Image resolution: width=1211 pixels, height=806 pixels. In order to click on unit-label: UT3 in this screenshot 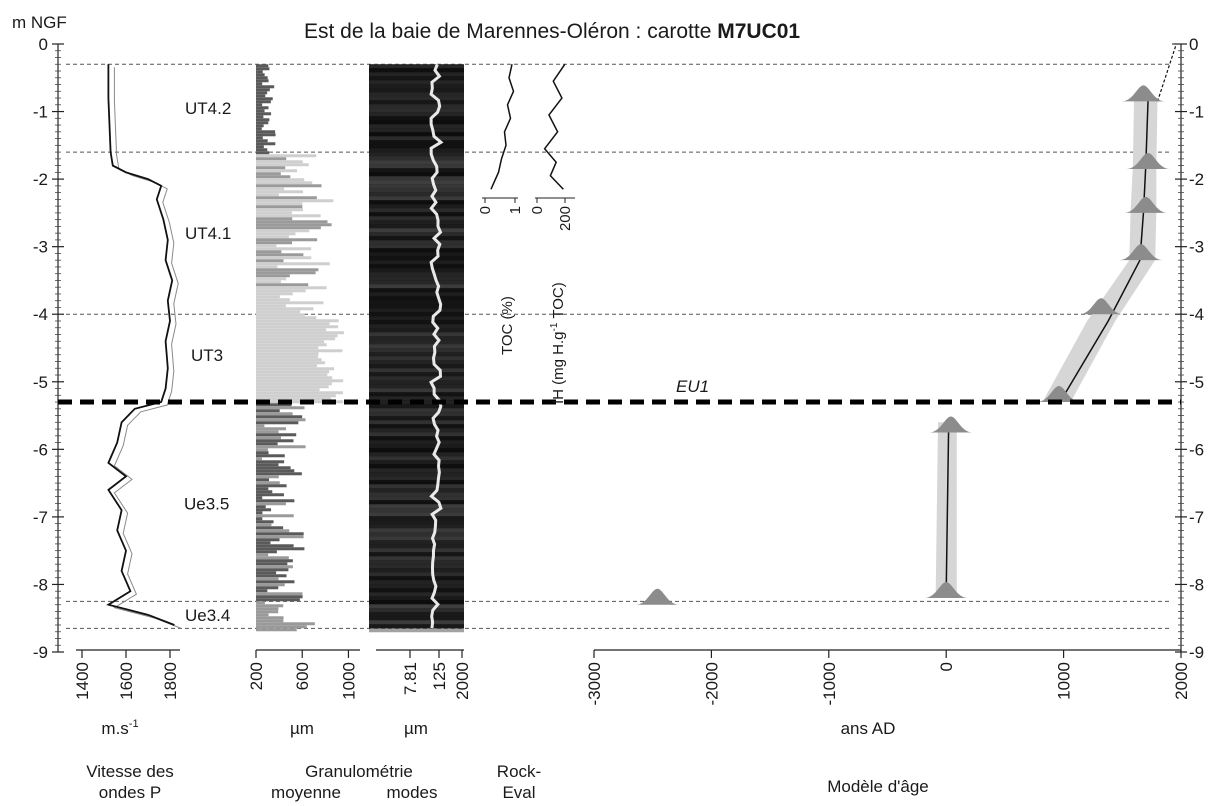, I will do `click(207, 355)`.